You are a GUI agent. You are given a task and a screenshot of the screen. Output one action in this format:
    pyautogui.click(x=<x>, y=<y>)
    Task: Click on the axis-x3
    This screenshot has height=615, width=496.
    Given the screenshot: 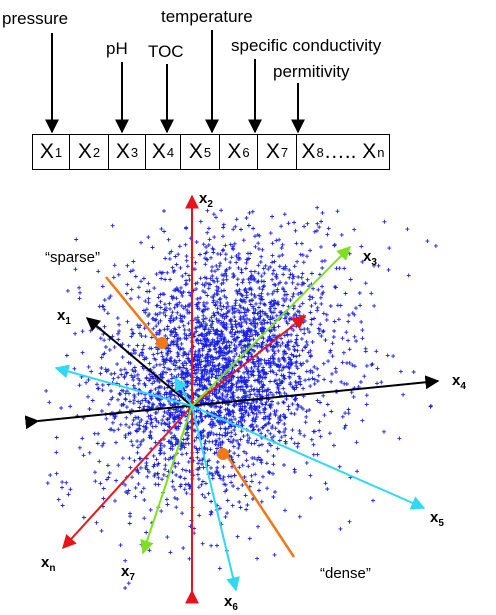 What is the action you would take?
    pyautogui.click(x=271, y=326)
    